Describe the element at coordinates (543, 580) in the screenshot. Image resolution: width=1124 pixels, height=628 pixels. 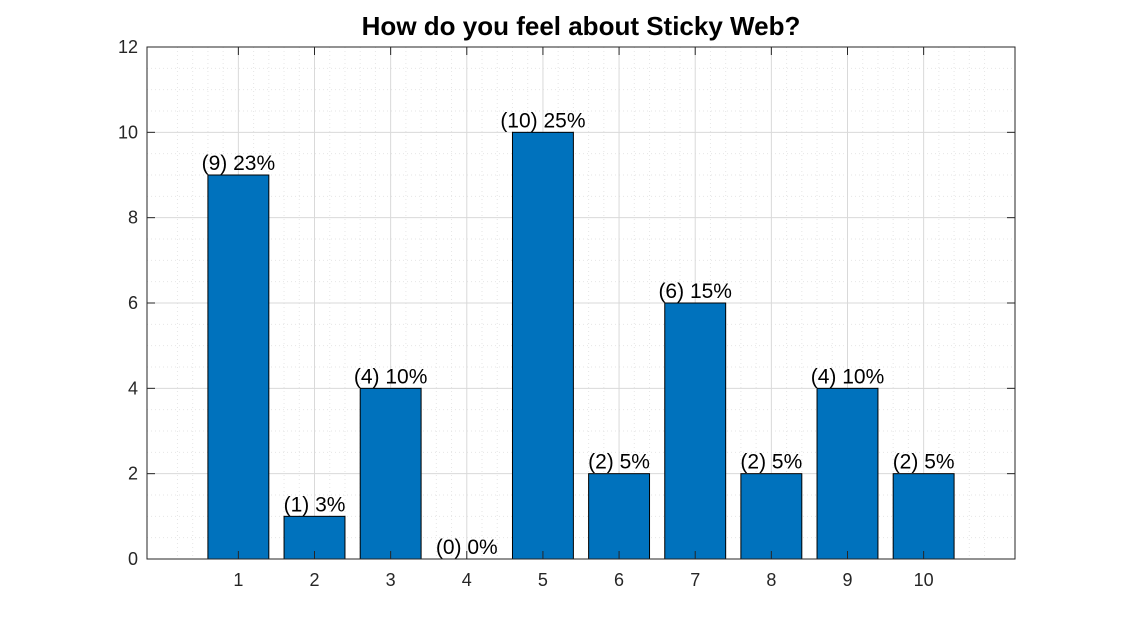
I see `x-tick-label: 5` at that location.